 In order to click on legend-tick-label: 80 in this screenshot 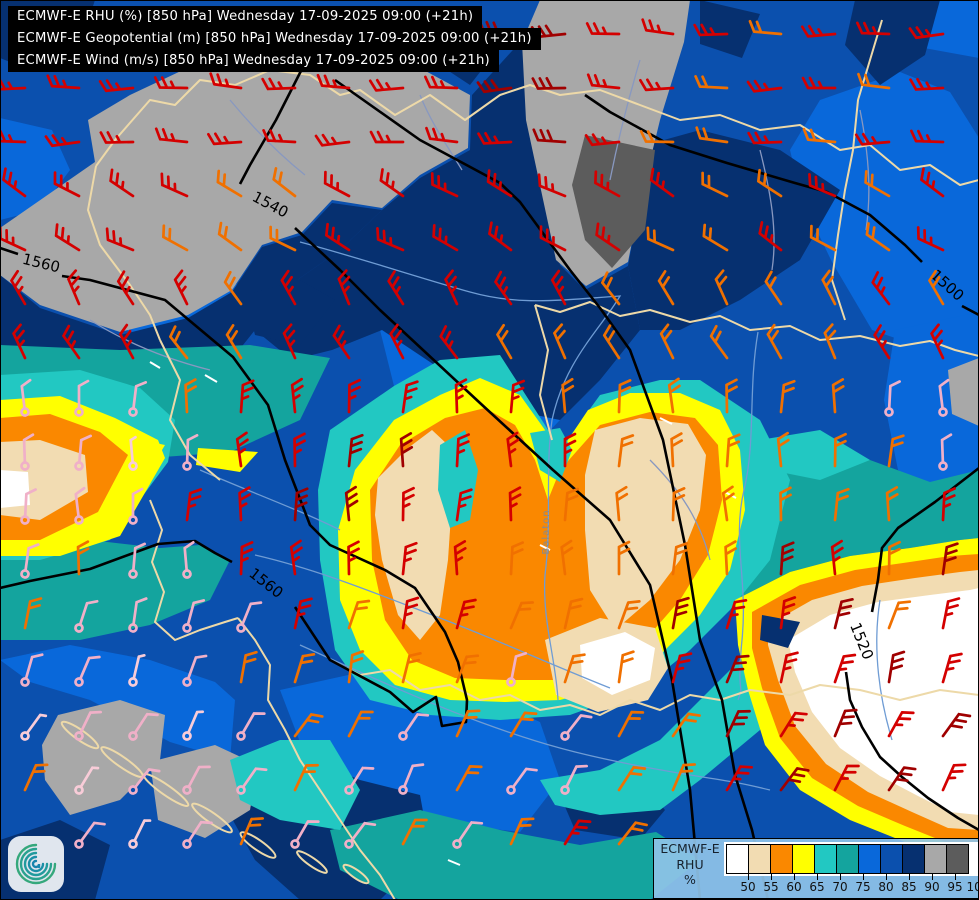, I will do `click(886, 887)`.